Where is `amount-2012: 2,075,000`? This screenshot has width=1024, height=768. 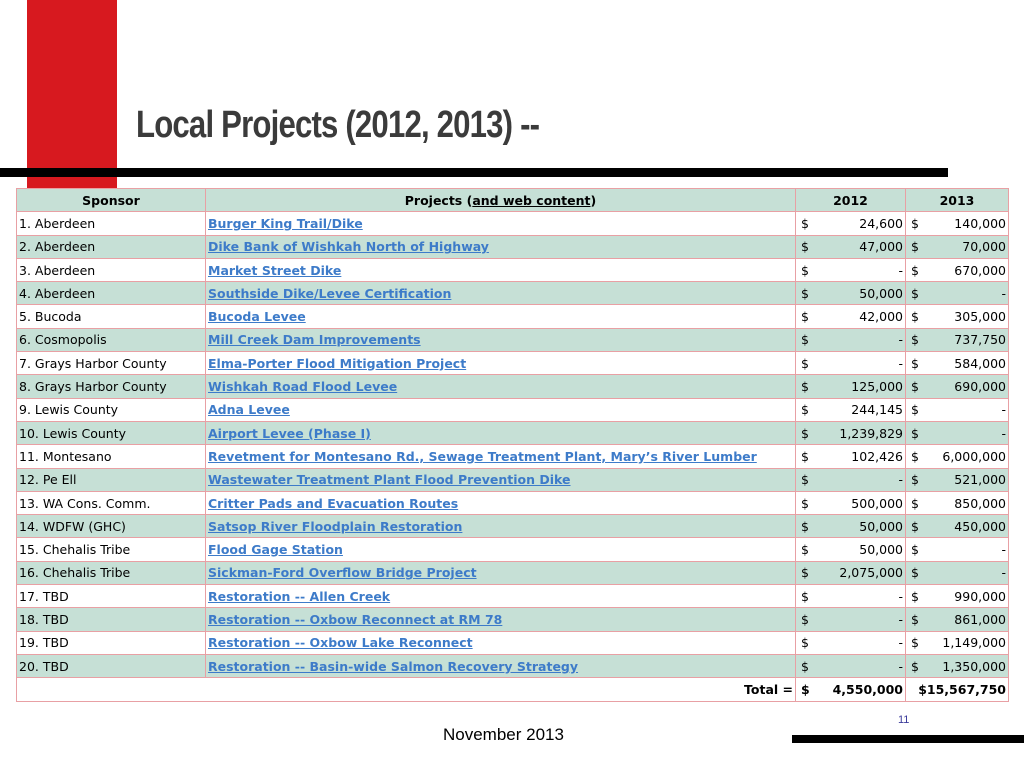 amount-2012: 2,075,000 is located at coordinates (871, 573).